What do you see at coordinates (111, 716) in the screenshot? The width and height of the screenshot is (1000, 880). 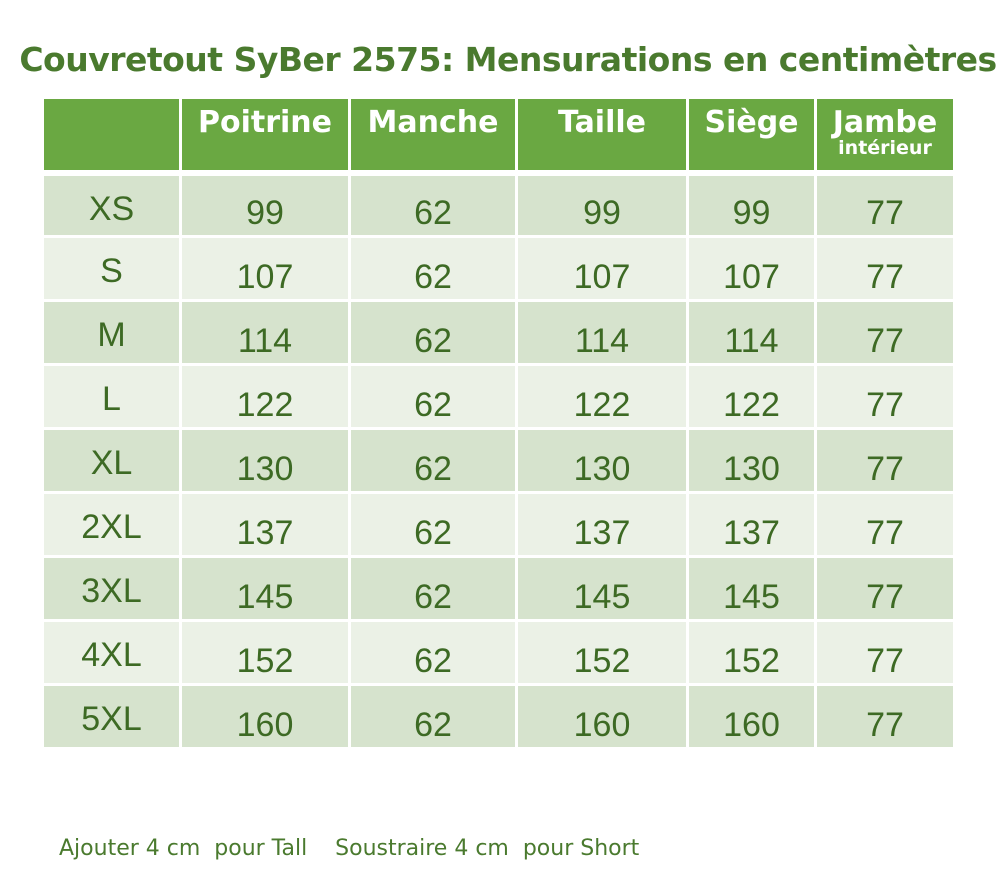 I see `size-cell: 5XL` at bounding box center [111, 716].